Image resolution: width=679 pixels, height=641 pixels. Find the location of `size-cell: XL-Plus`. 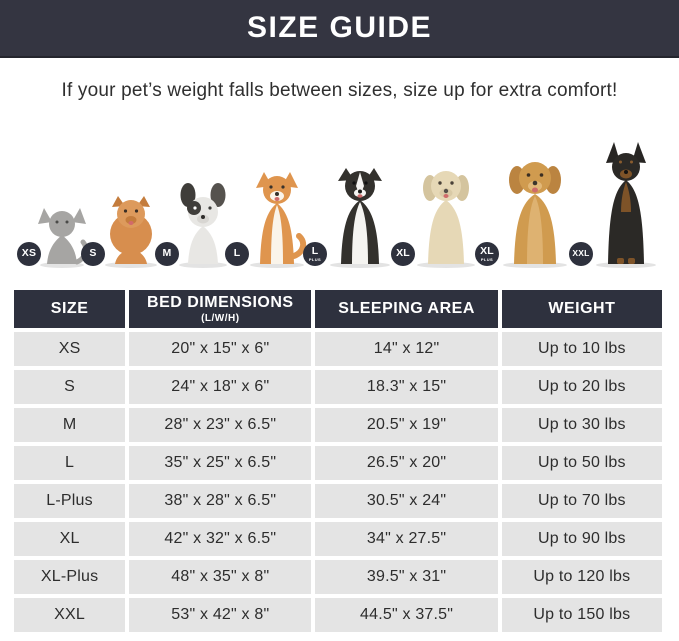

size-cell: XL-Plus is located at coordinates (70, 577).